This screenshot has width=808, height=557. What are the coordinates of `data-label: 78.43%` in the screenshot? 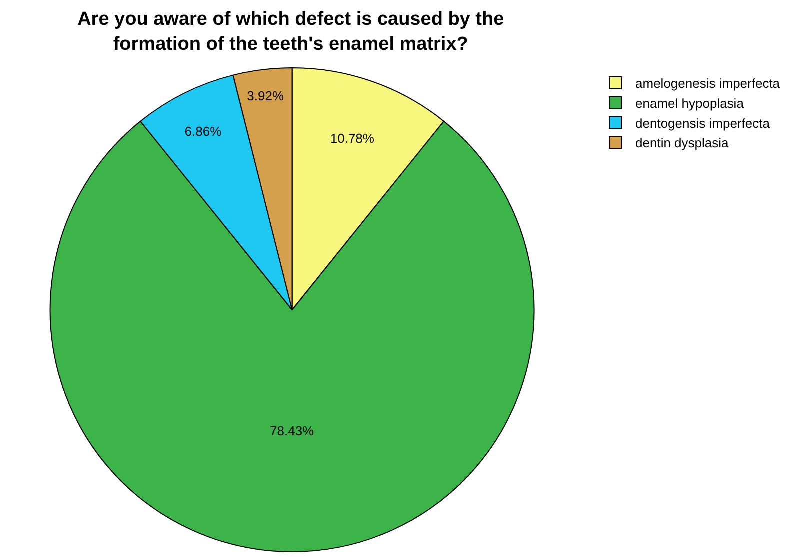 It's located at (292, 431).